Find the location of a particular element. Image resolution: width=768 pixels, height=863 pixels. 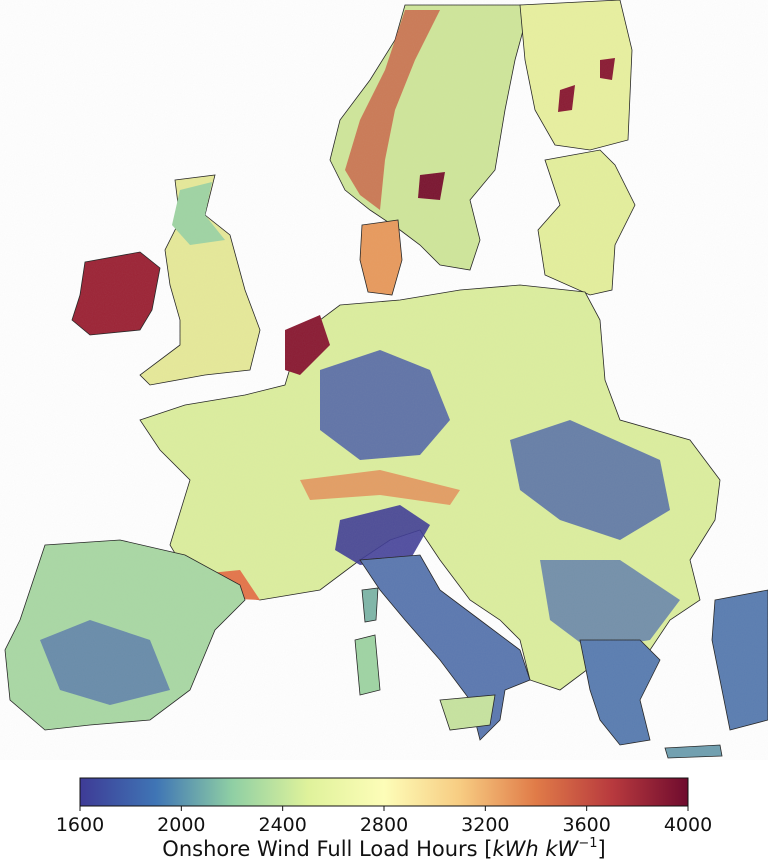

colorbar-tick-label: 2800 is located at coordinates (384, 825).